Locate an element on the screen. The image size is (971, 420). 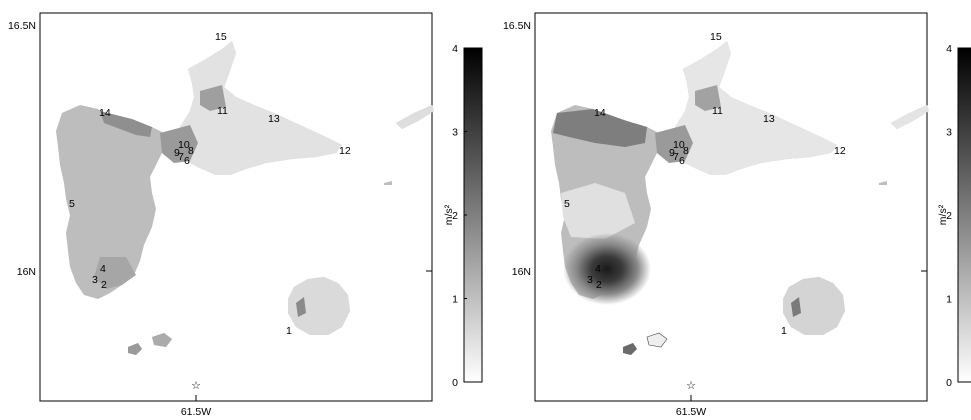
colorbar-2: 0 1 2 3 4 m/s² is located at coordinates (954, 216).